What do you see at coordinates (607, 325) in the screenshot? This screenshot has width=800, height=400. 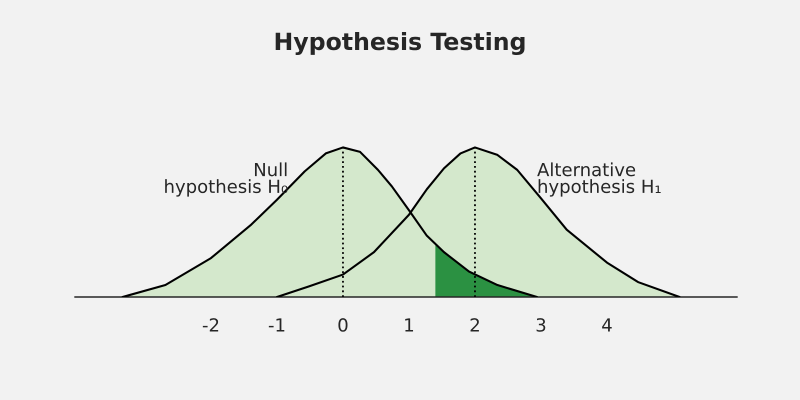 I see `x-tick-label: 4` at bounding box center [607, 325].